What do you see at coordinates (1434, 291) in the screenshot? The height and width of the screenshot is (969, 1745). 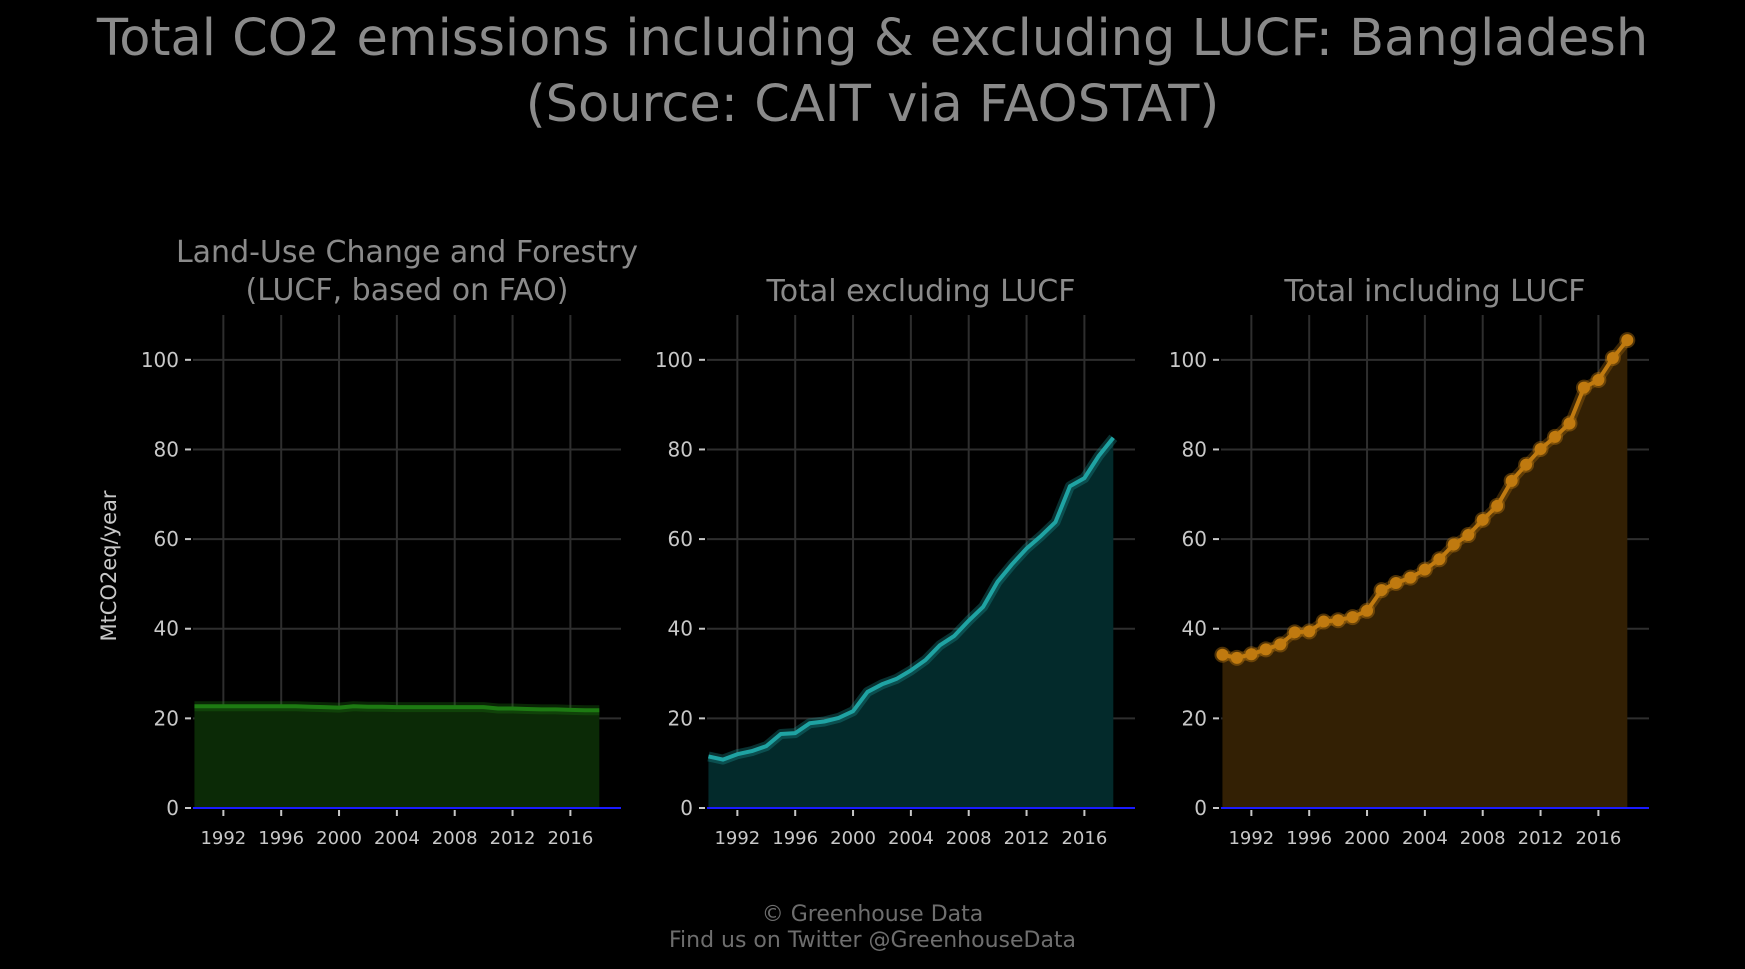 I see `panel-title-line: Total including LUCF` at bounding box center [1434, 291].